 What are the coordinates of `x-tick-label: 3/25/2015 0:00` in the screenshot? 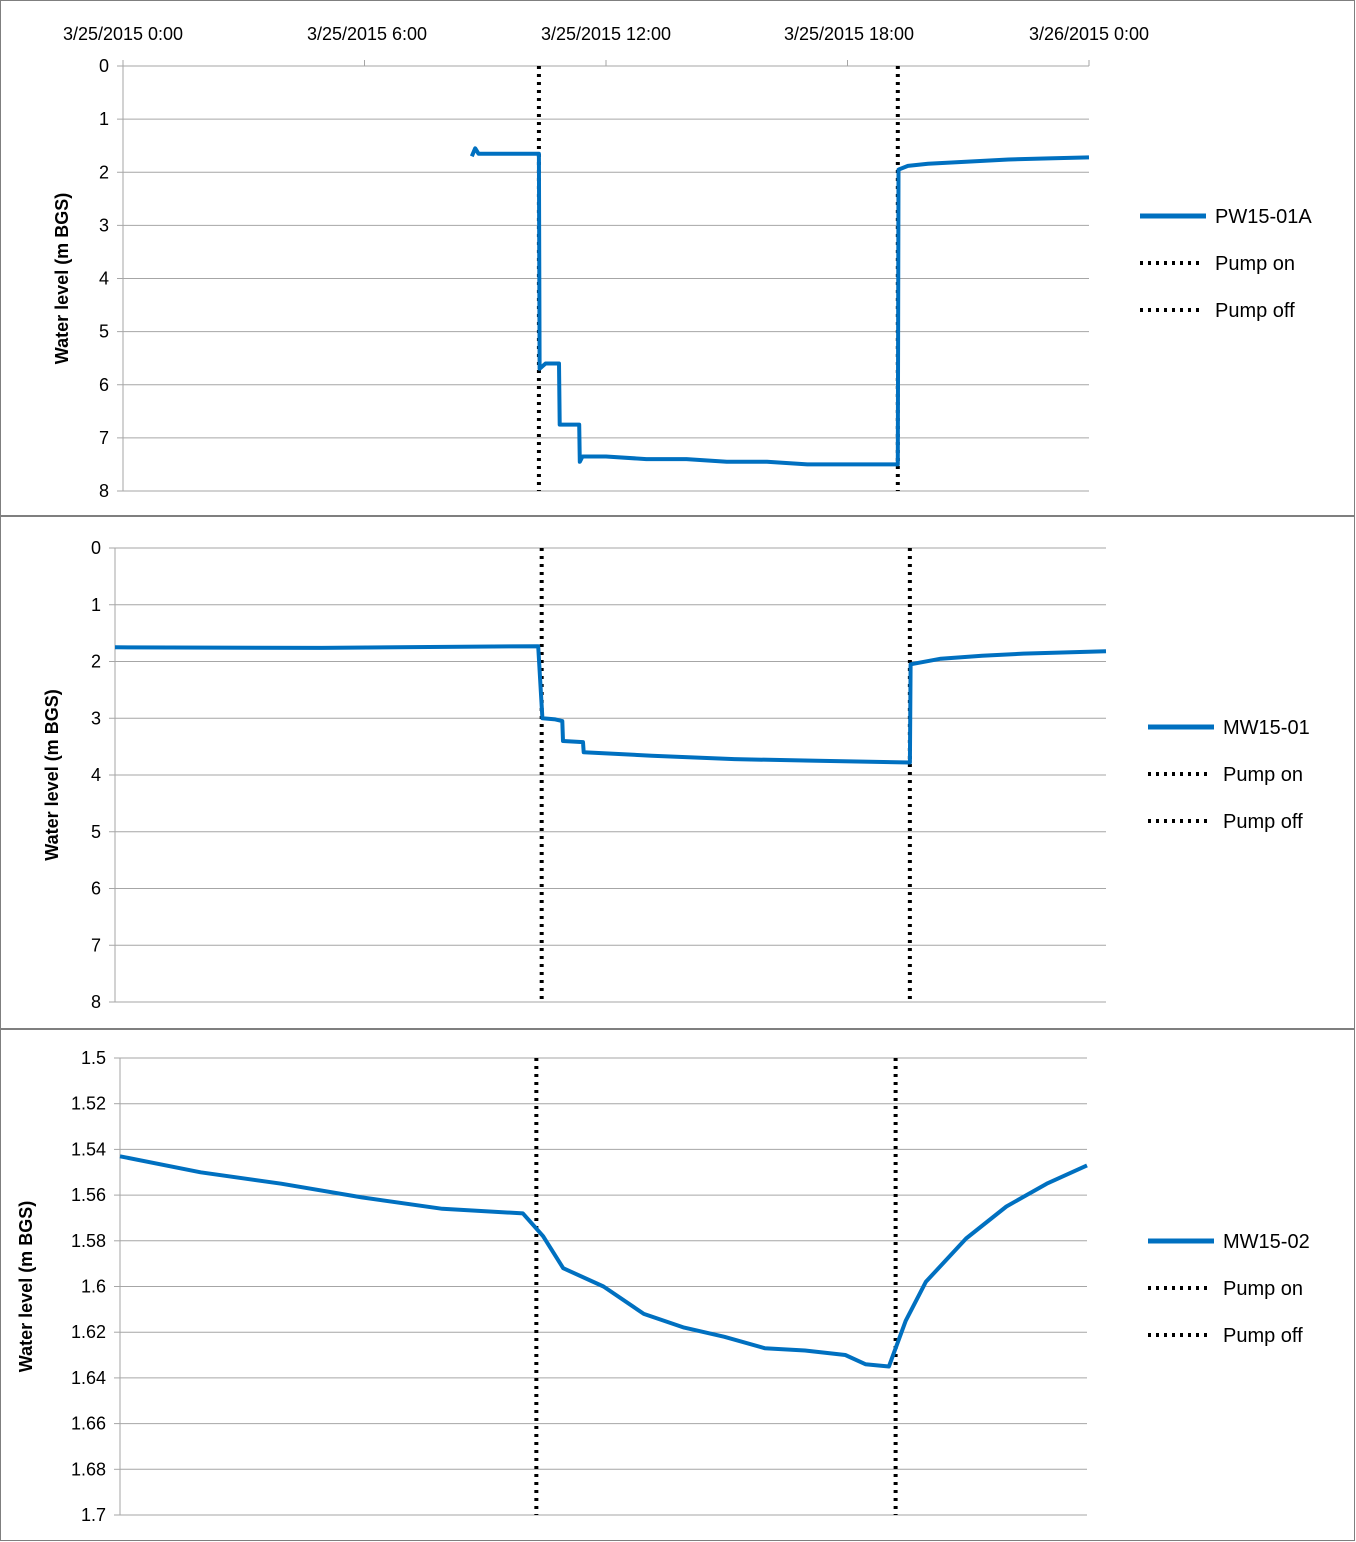 It's located at (123, 34).